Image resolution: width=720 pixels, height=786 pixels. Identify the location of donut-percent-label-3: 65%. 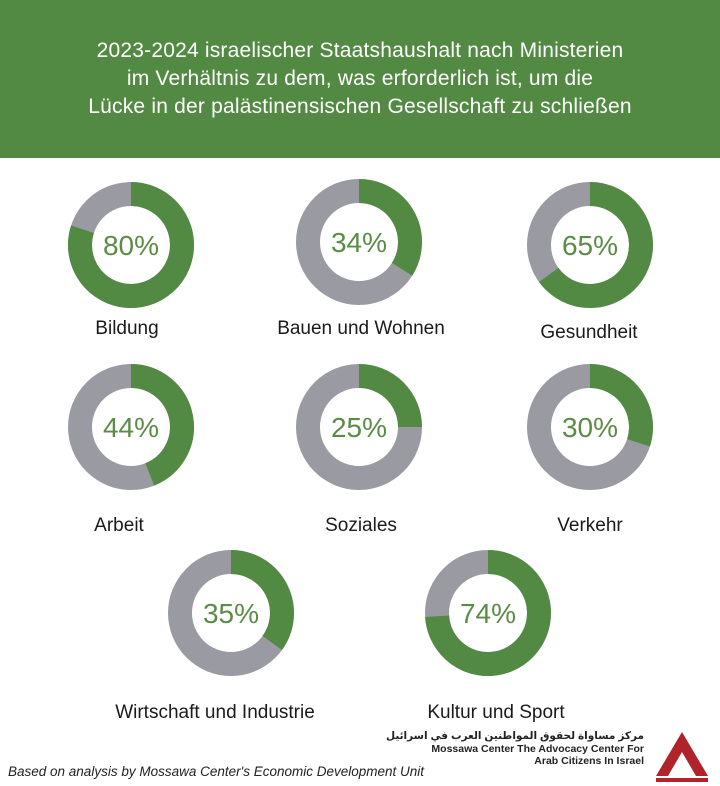
(590, 245).